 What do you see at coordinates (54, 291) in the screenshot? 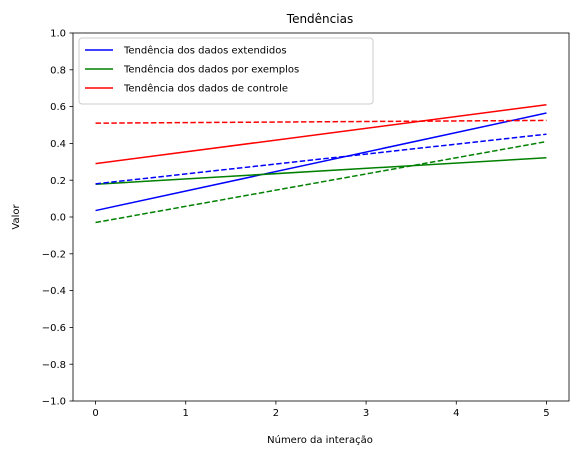
I see `y-tick-label: −0.4` at bounding box center [54, 291].